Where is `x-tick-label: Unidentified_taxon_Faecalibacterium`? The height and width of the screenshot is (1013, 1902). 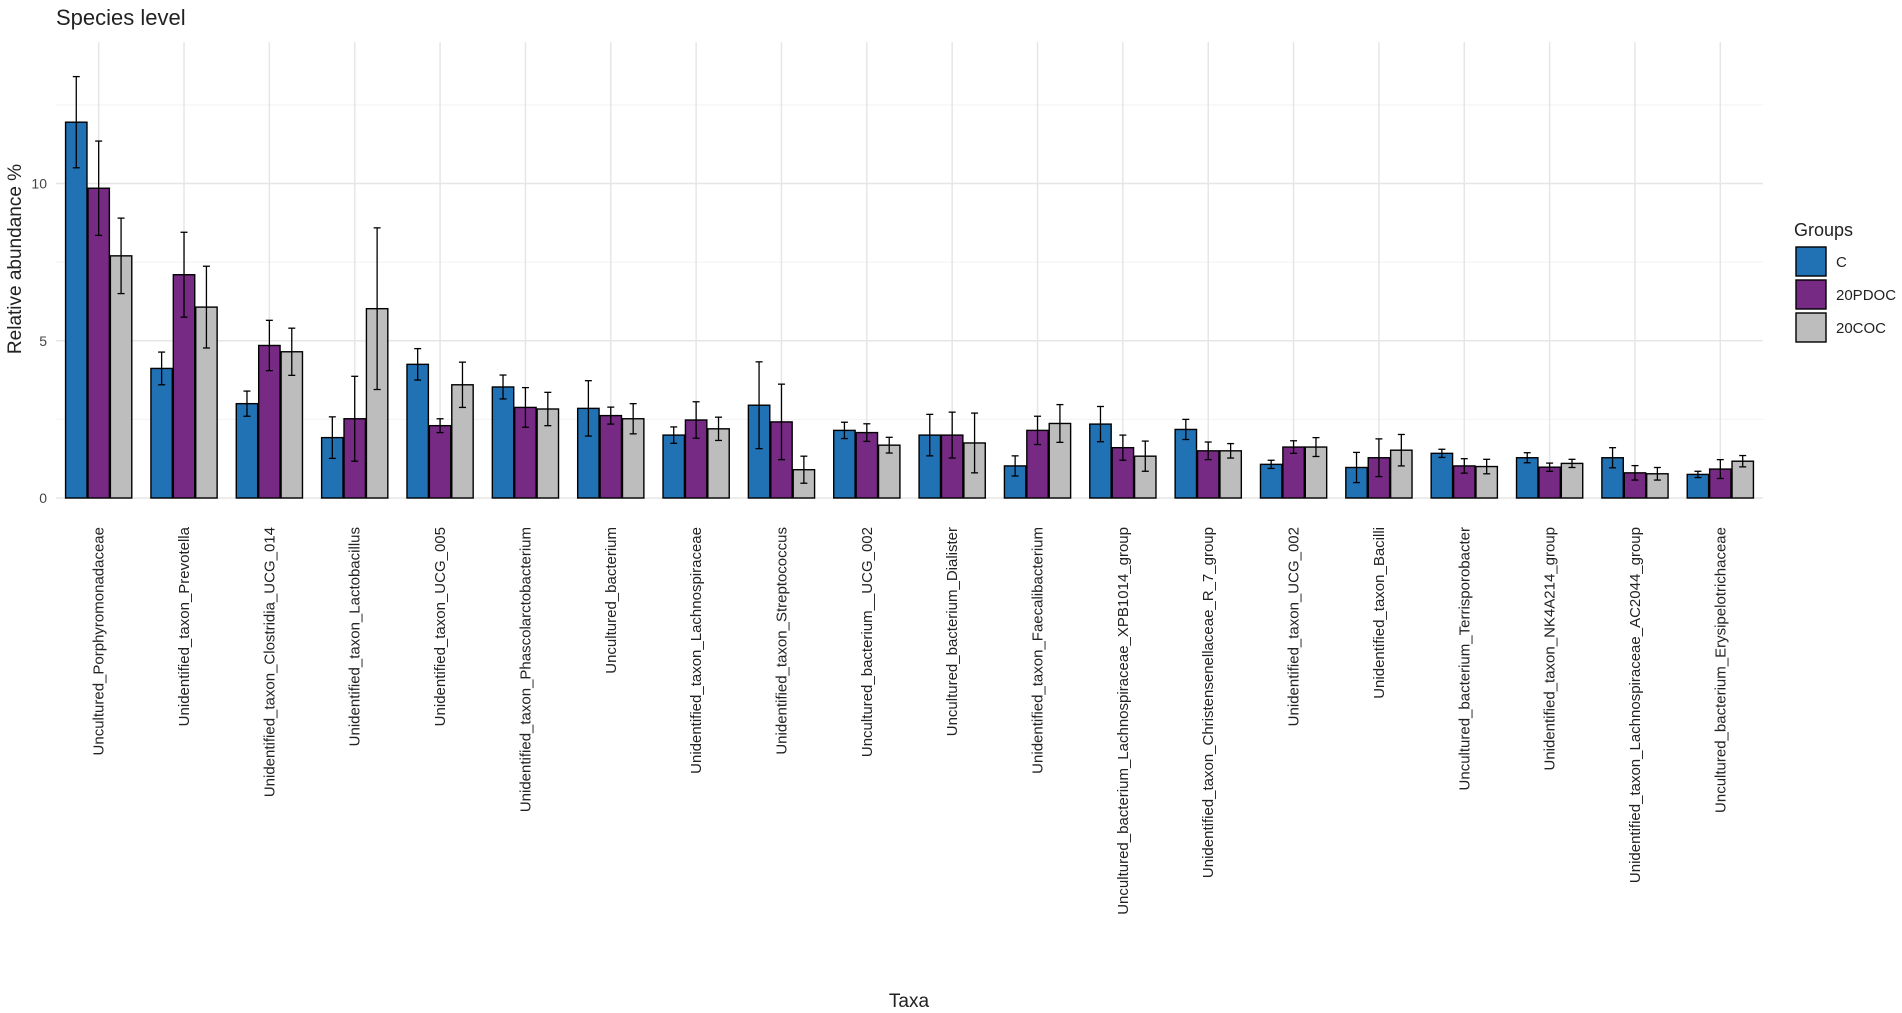
x-tick-label: Unidentified_taxon_Faecalibacterium is located at coordinates (1038, 650).